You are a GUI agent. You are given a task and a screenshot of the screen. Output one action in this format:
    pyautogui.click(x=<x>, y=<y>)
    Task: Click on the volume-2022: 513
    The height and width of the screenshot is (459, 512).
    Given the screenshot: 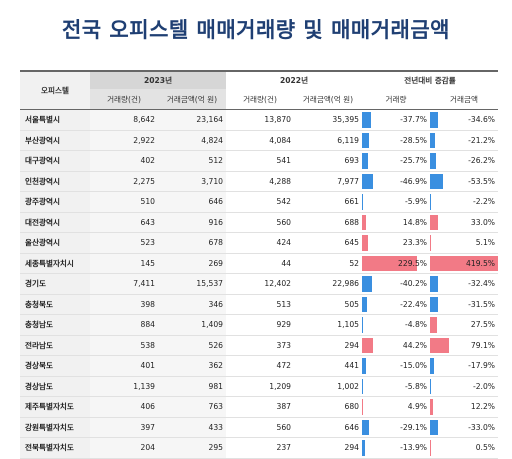 What is the action you would take?
    pyautogui.click(x=260, y=304)
    